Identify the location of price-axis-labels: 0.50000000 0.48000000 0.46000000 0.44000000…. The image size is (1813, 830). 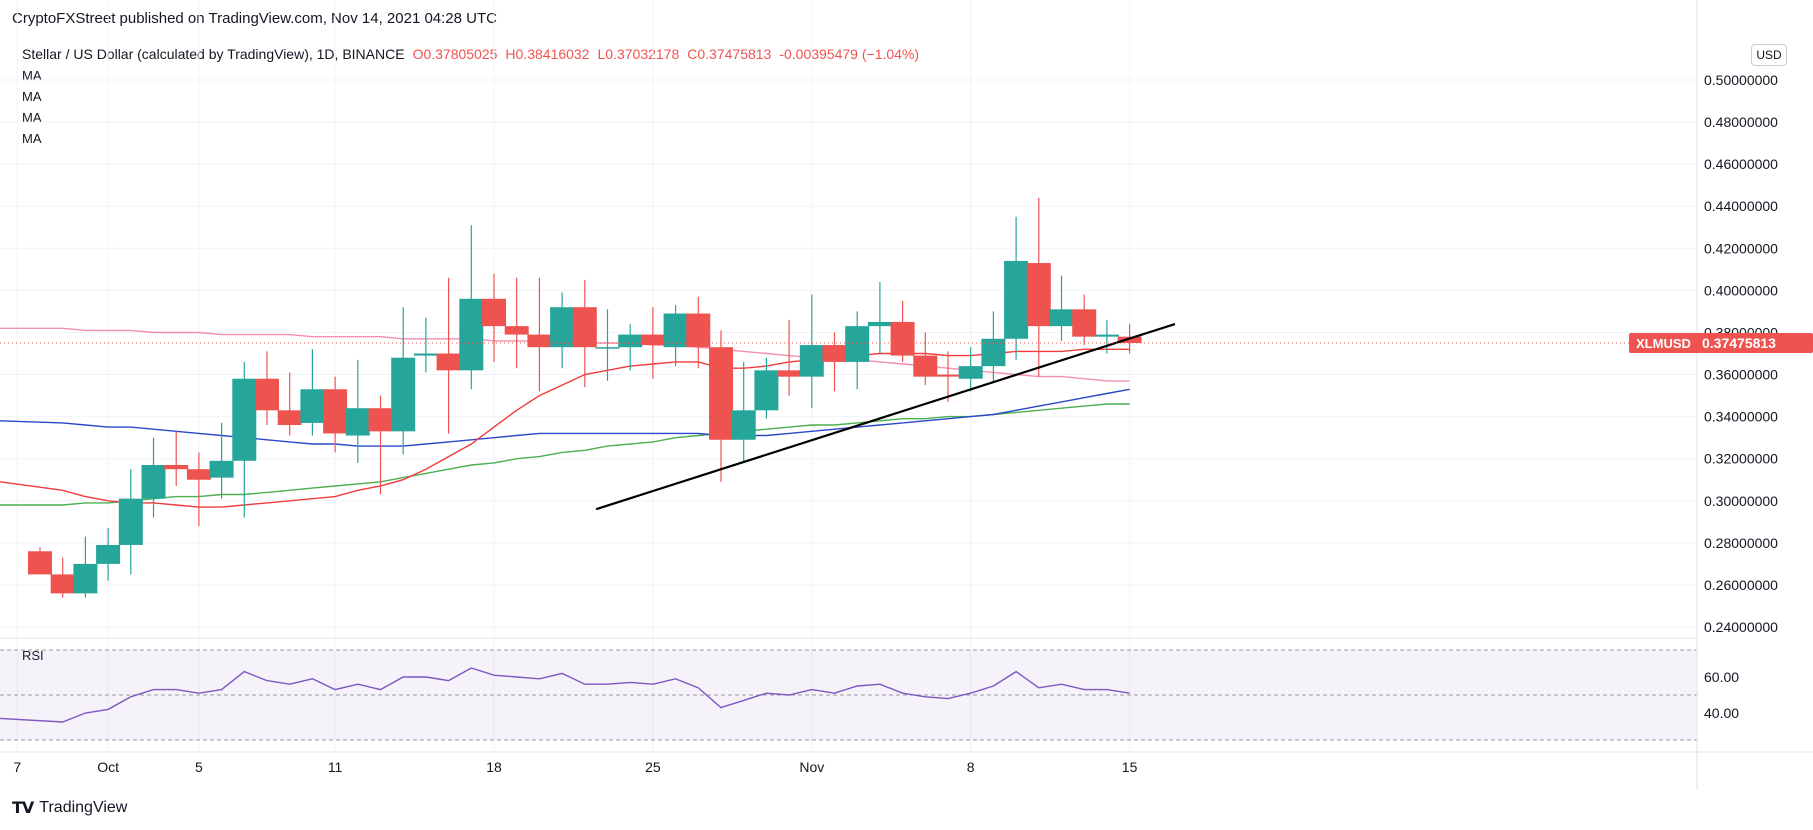
(1741, 353).